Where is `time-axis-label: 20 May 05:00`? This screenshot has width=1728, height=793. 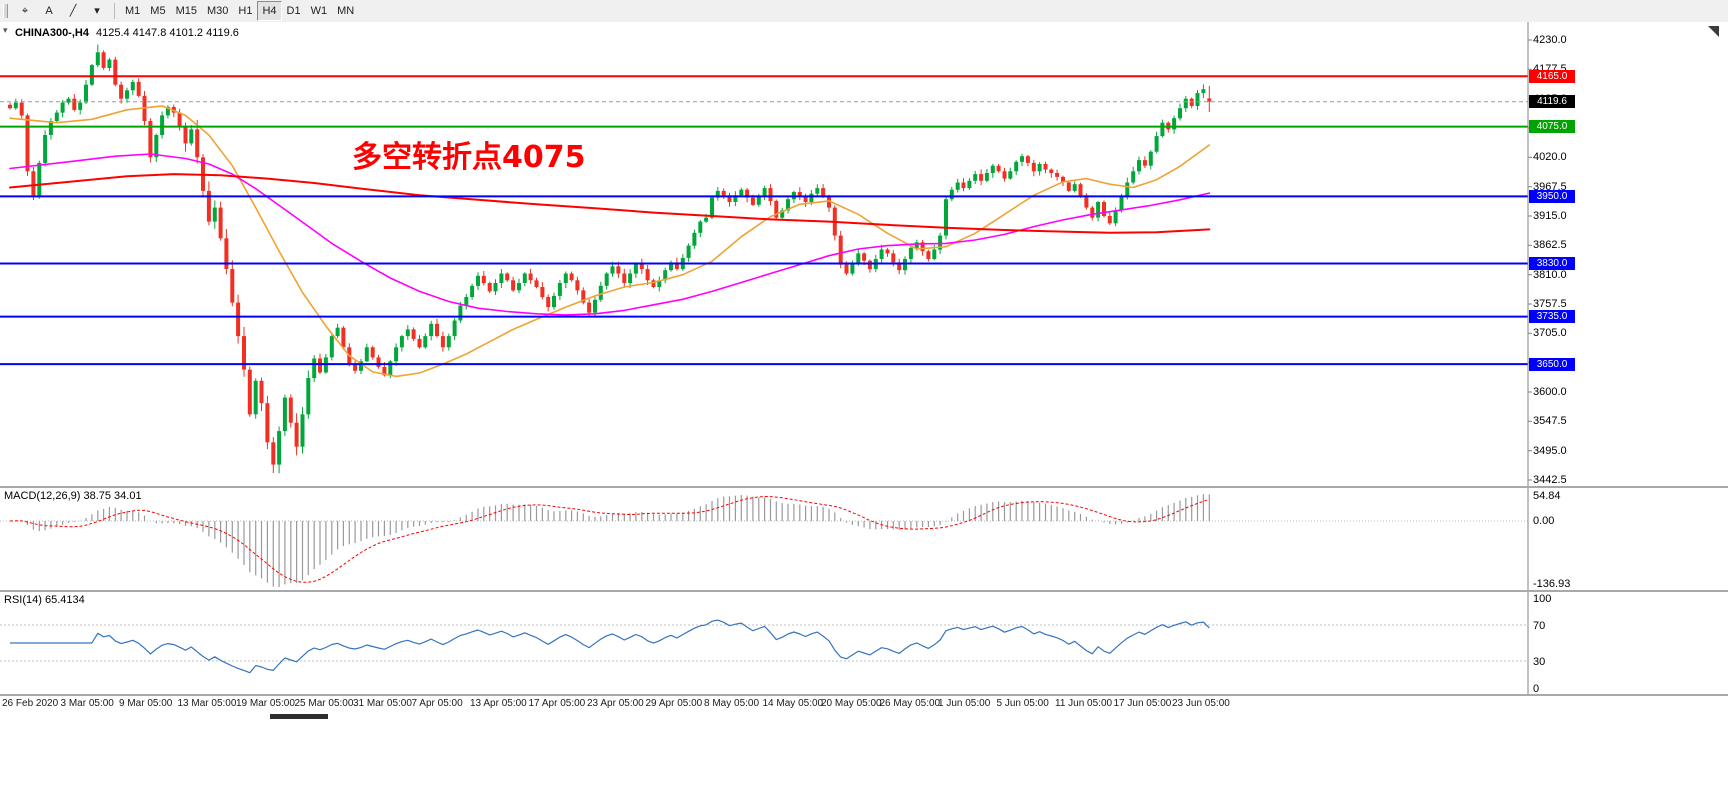
time-axis-label: 20 May 05:00 is located at coordinates (851, 703).